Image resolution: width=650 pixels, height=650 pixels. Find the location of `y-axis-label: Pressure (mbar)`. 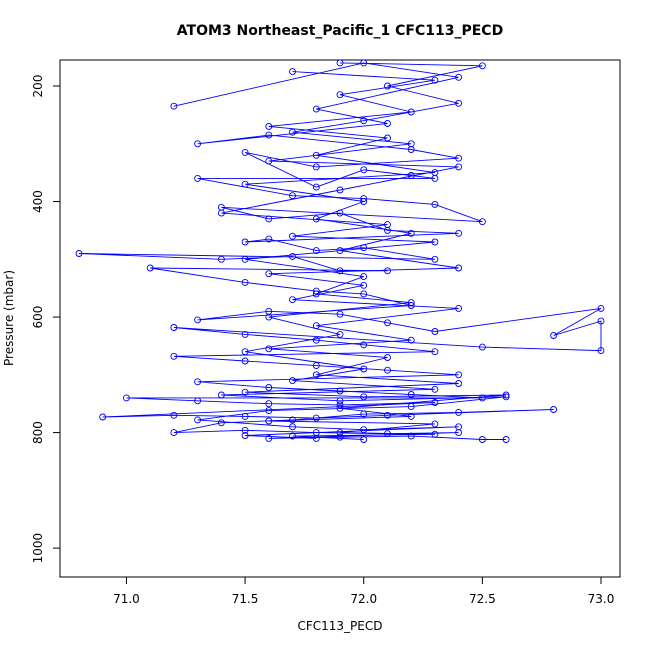

y-axis-label: Pressure (mbar) is located at coordinates (9, 318).